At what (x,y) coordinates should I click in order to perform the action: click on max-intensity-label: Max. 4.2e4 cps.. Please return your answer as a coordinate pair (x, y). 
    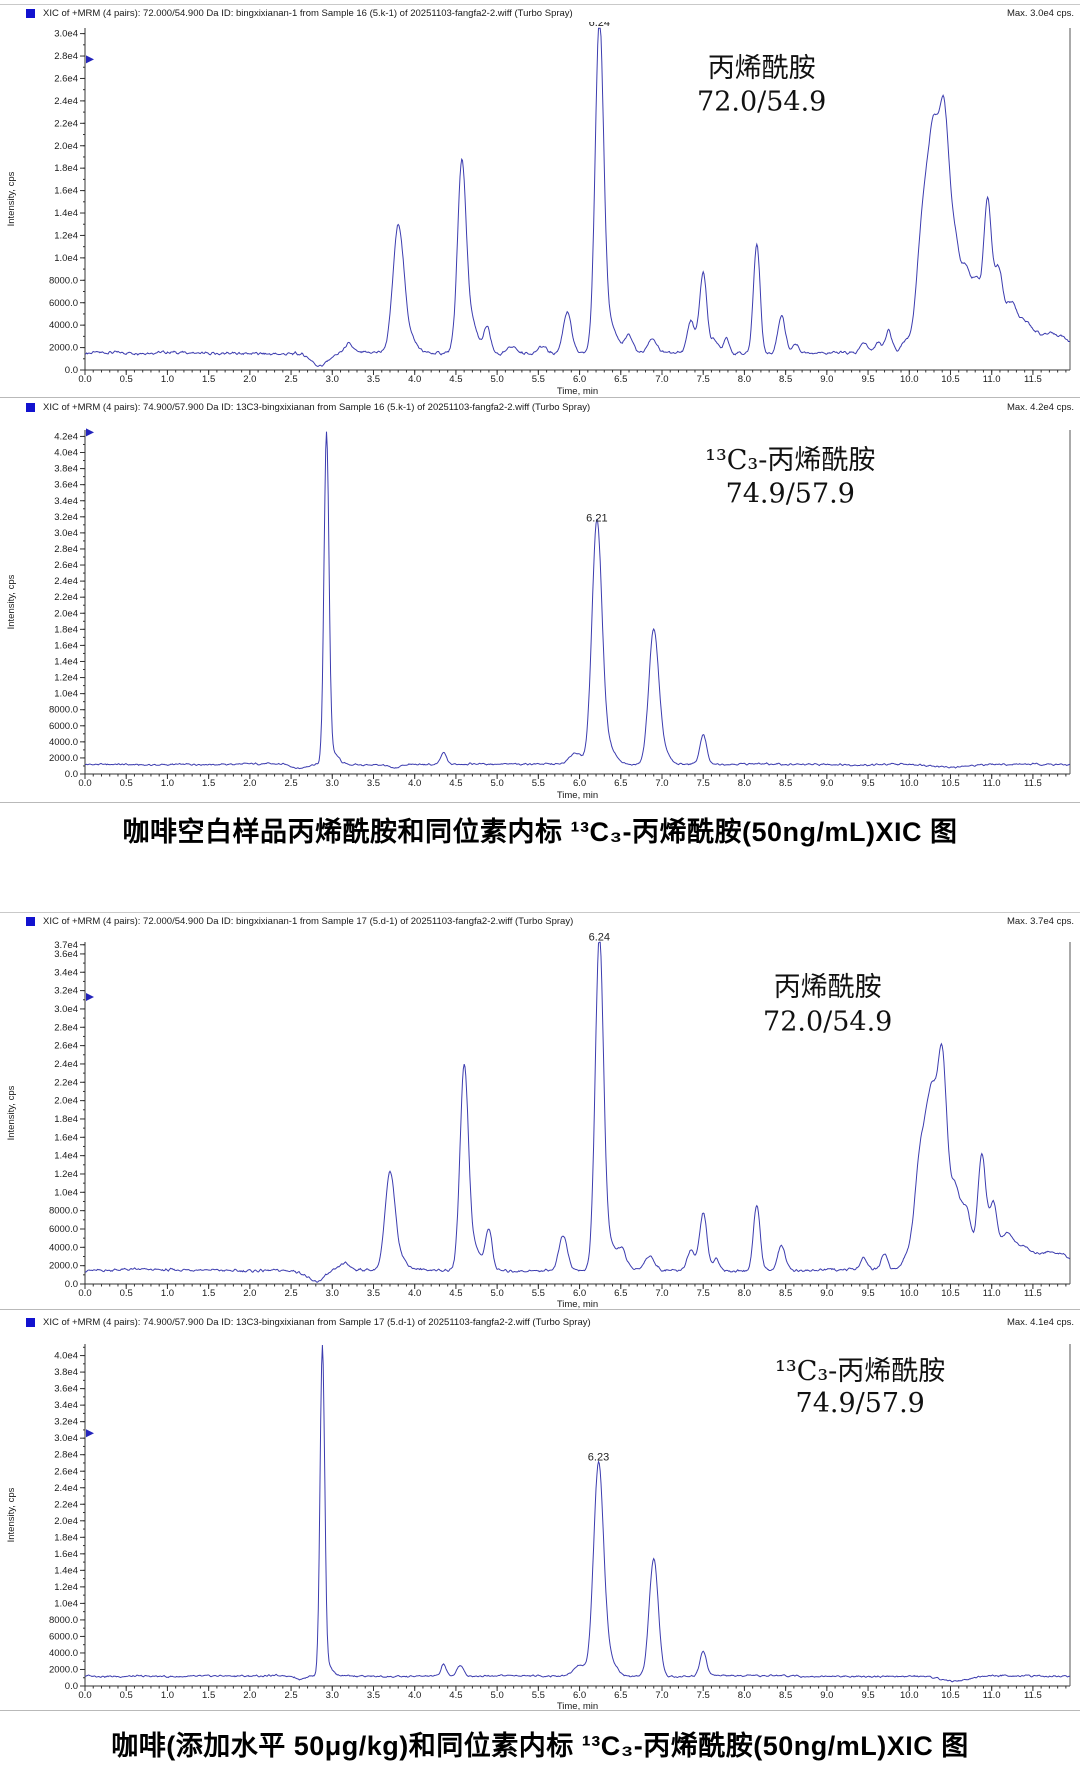
    Looking at the image, I should click on (1040, 407).